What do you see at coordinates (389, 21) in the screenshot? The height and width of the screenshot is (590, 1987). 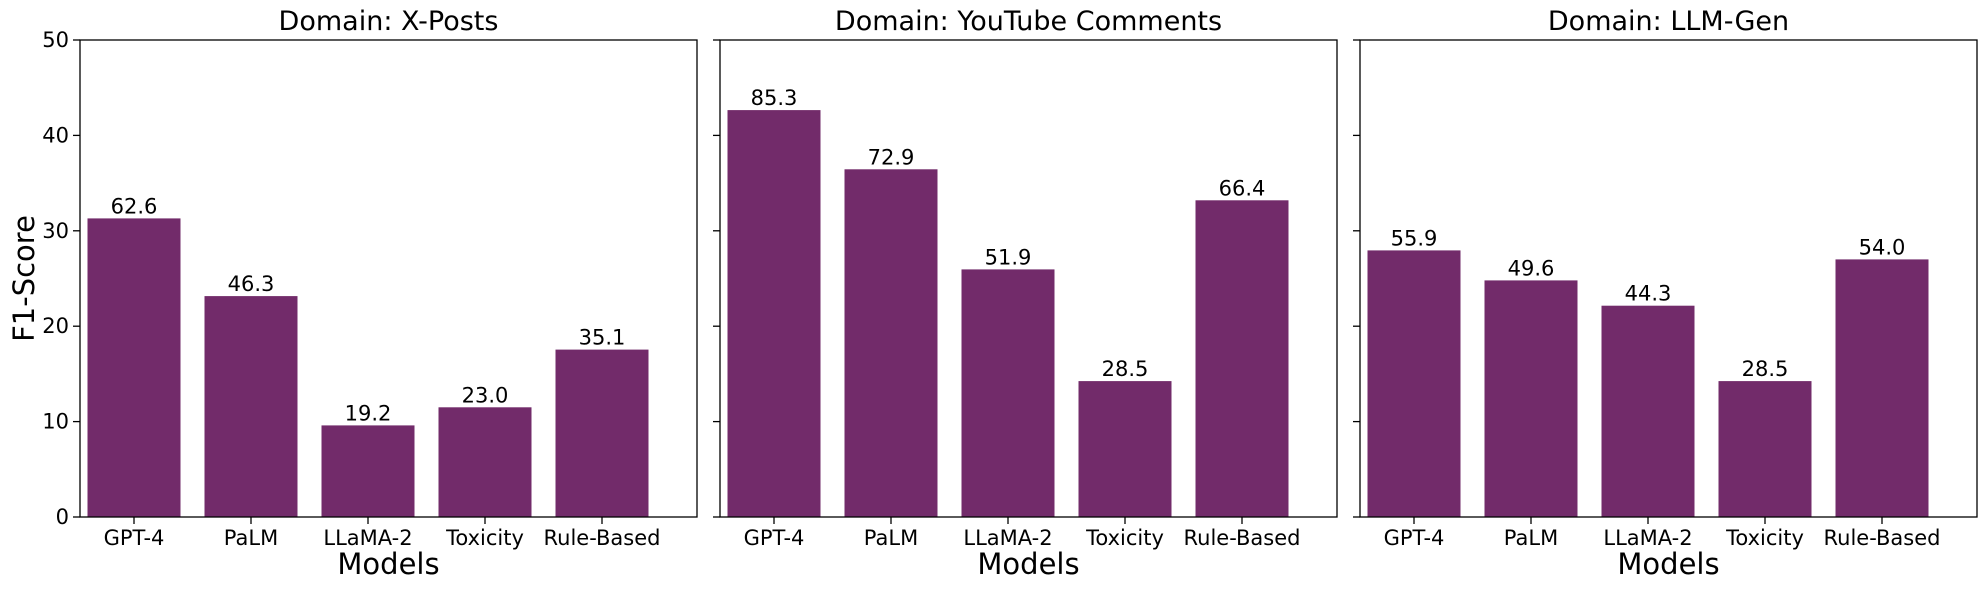 I see `chart-title: Domain: X-Posts` at bounding box center [389, 21].